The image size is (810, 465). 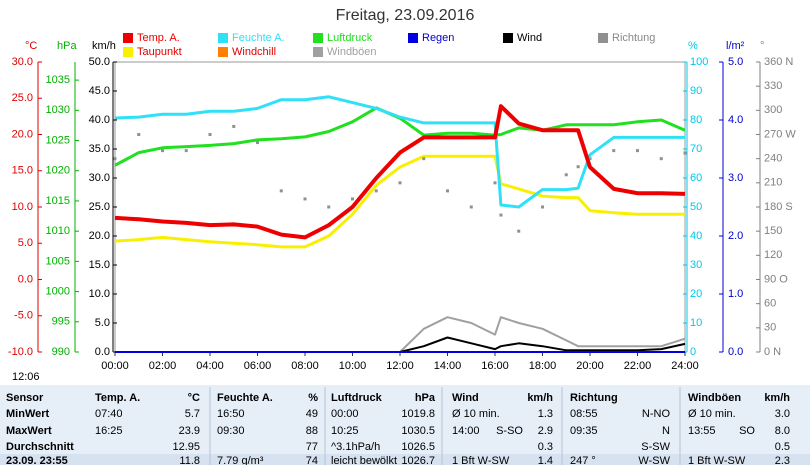 What do you see at coordinates (163, 366) in the screenshot?
I see `x-tick-label: 02:00` at bounding box center [163, 366].